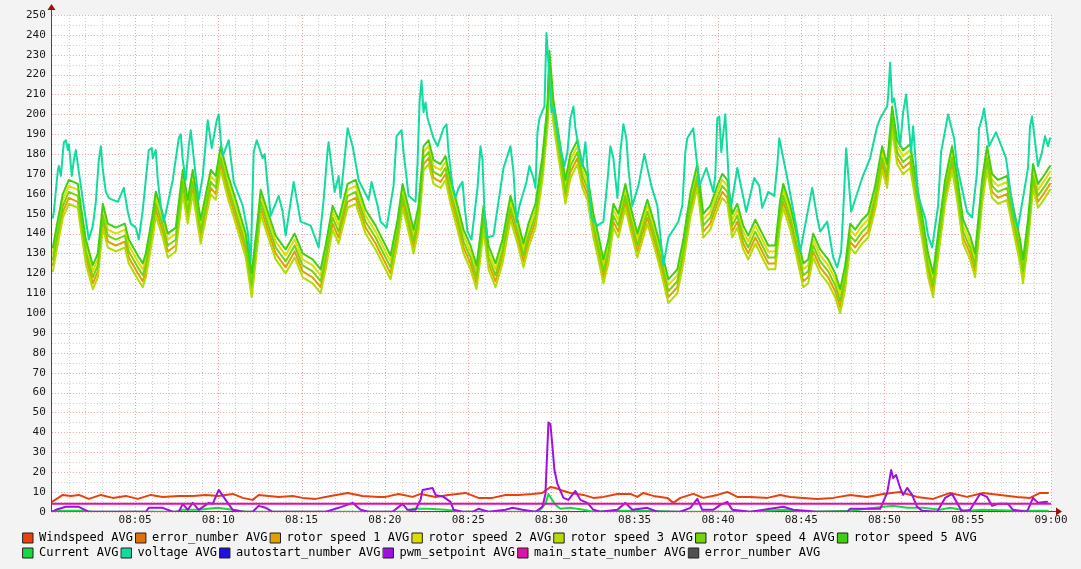  I want to click on x-tick-label: 08:30, so click(551, 520).